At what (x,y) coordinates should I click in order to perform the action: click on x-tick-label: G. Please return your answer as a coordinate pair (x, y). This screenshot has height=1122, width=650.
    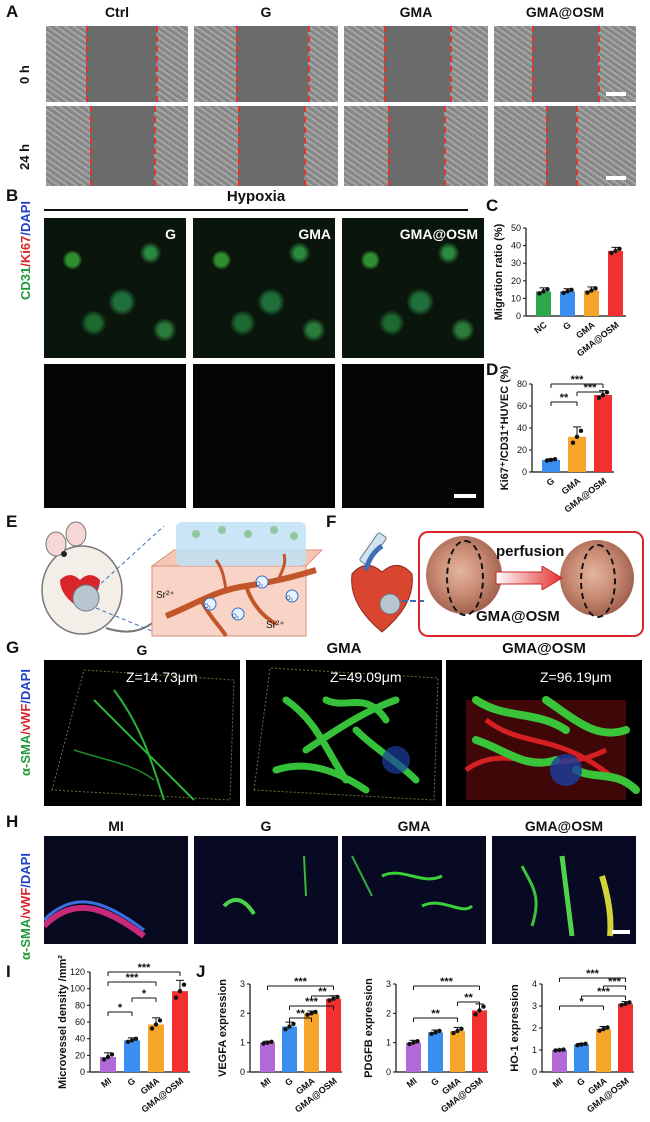
    Looking at the image, I should click on (551, 482).